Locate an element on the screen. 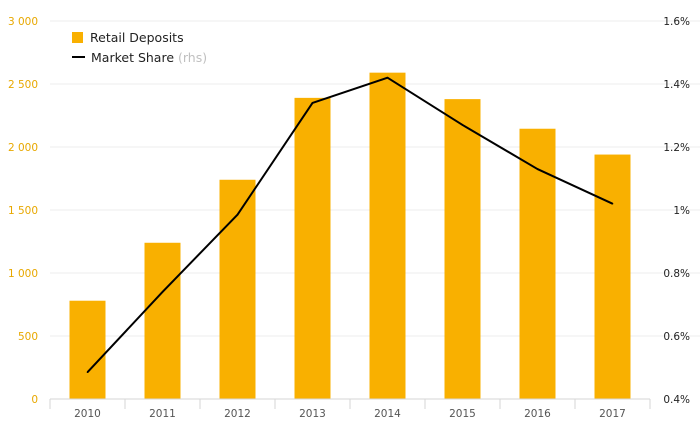  right-tick-label: 1.6% is located at coordinates (676, 22).